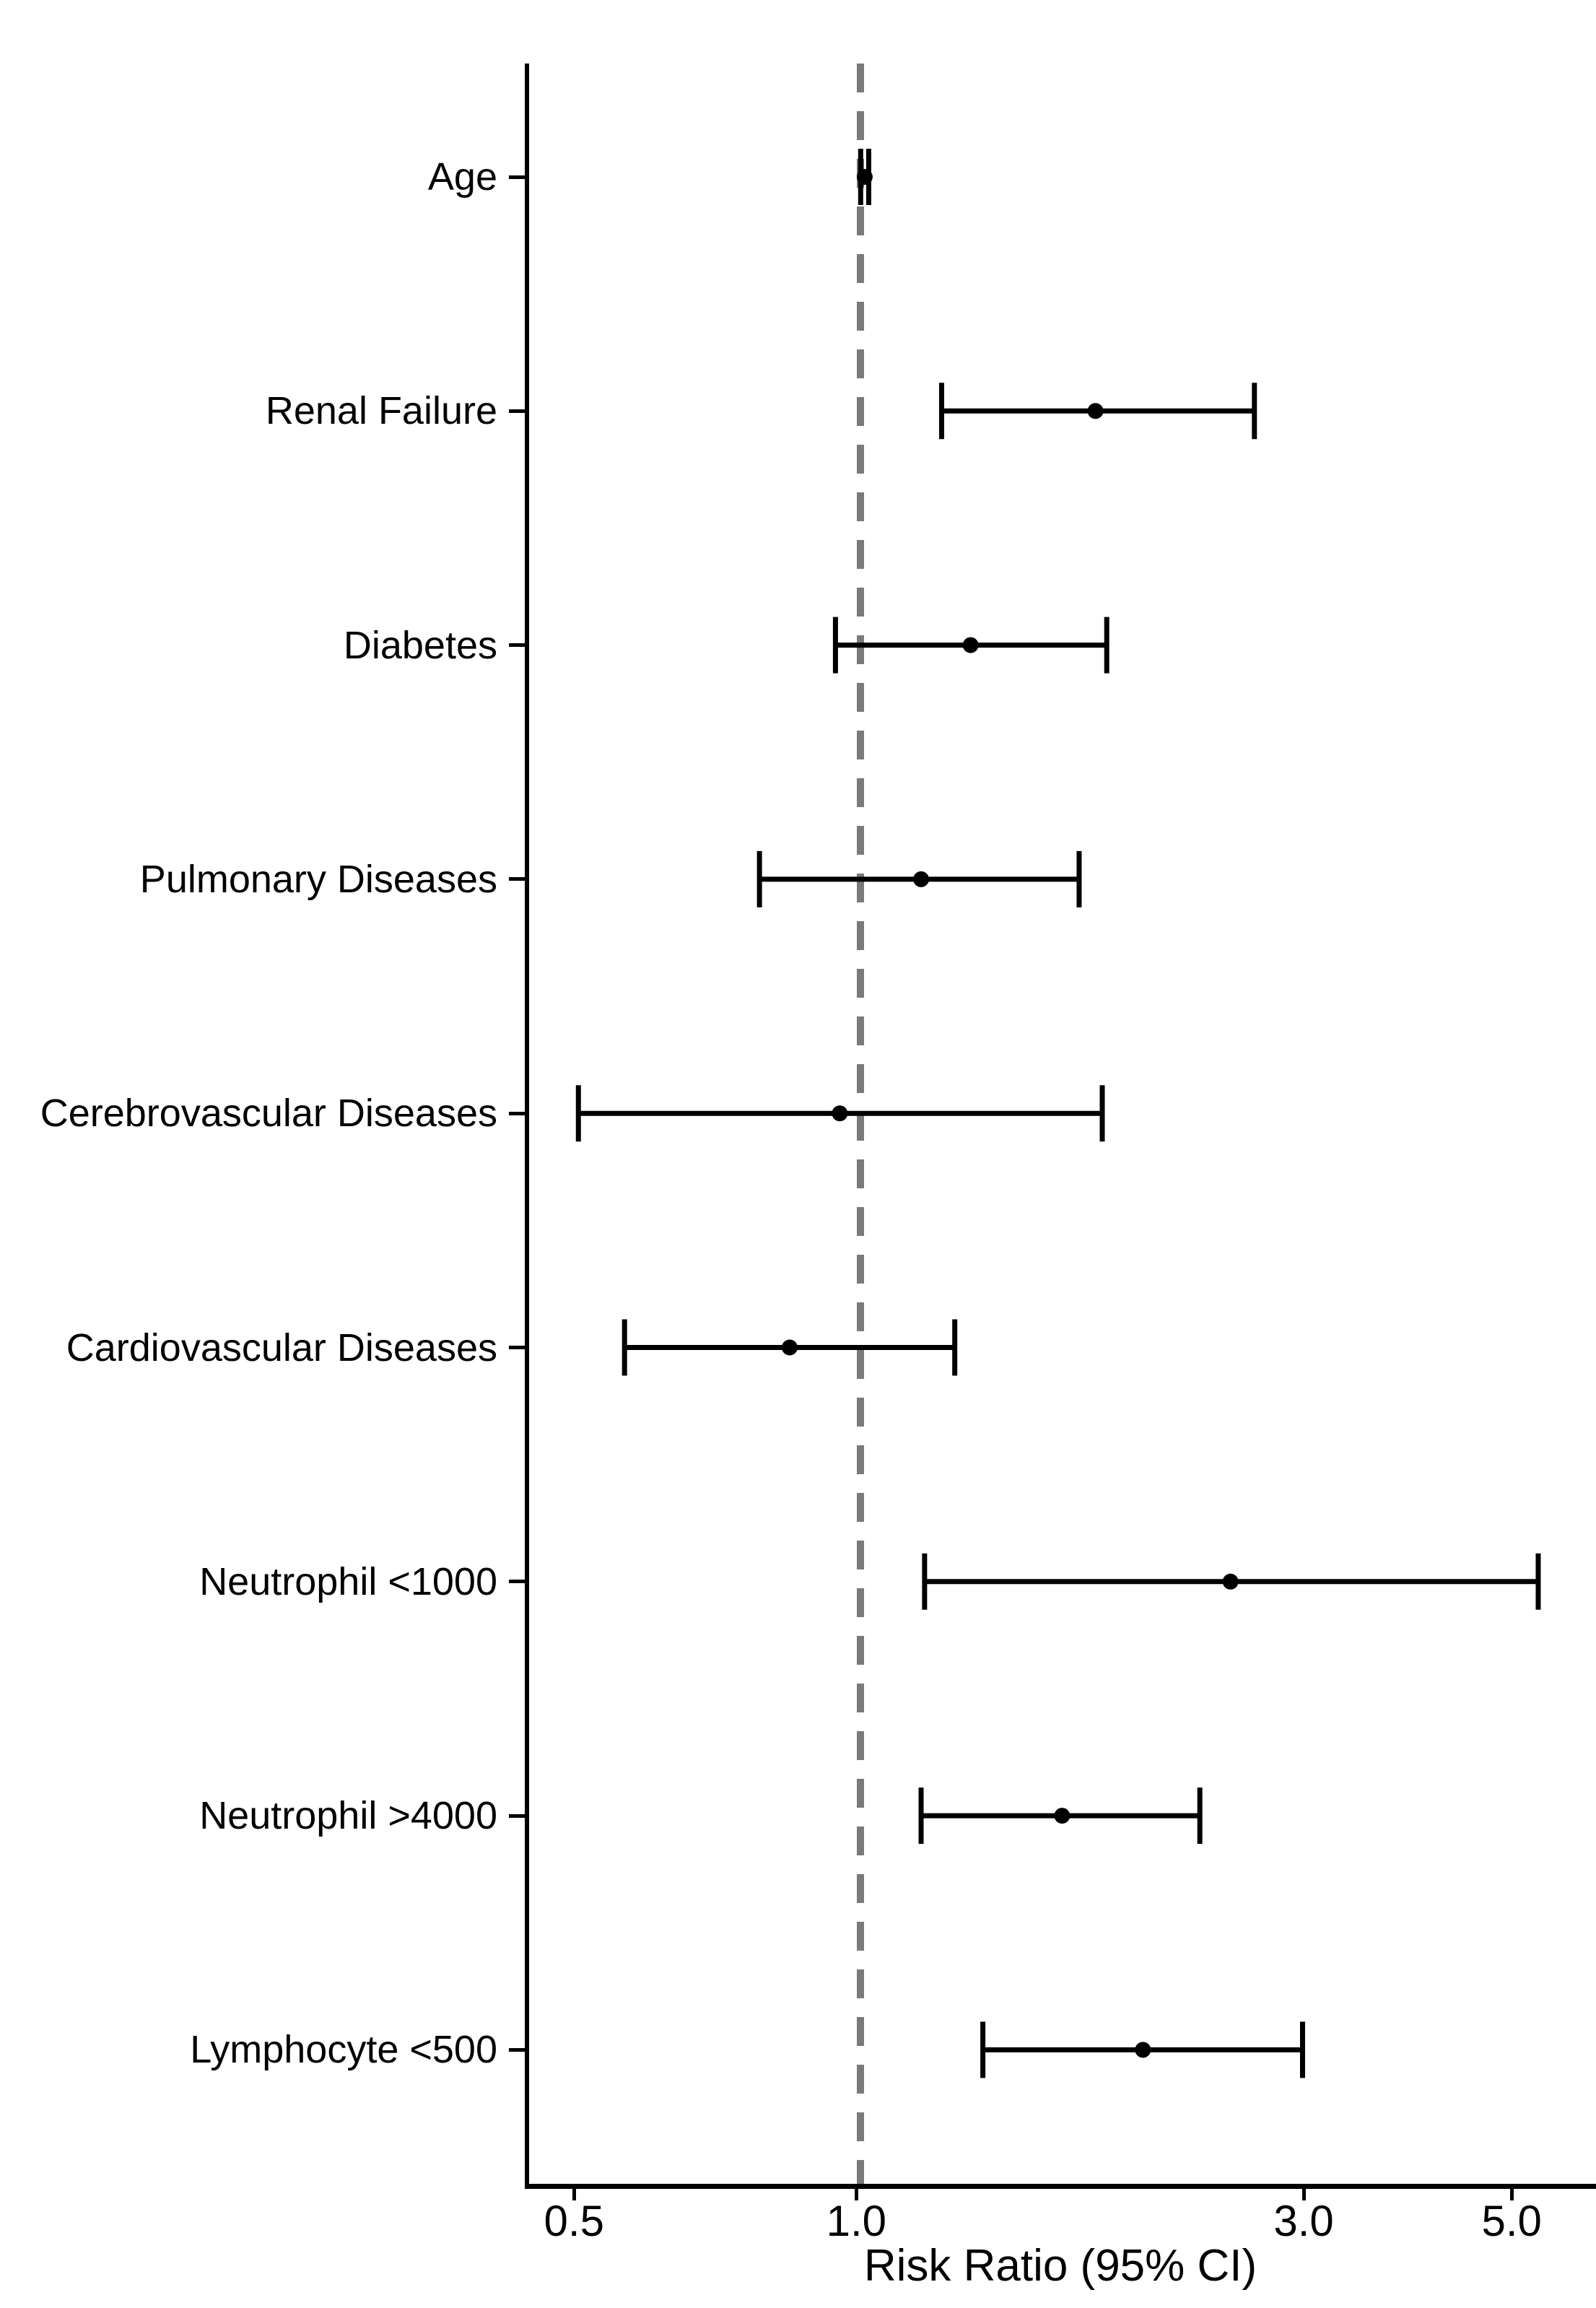 The image size is (1596, 2308). Describe the element at coordinates (1060, 2266) in the screenshot. I see `x-axis-title: Risk Ratio (95% CI)` at that location.